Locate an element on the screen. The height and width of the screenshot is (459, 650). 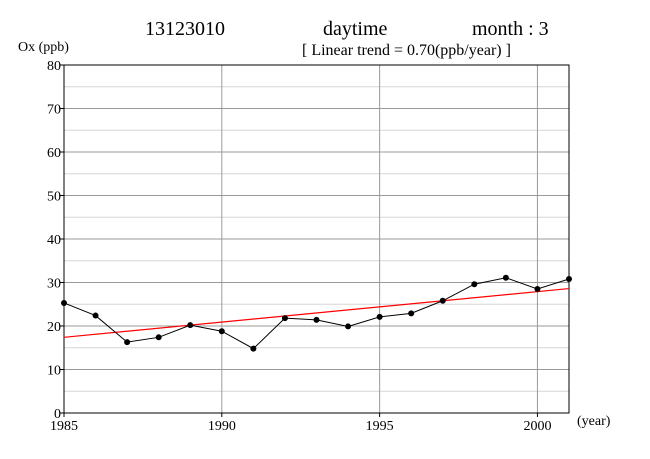
trend-line is located at coordinates (316, 312).